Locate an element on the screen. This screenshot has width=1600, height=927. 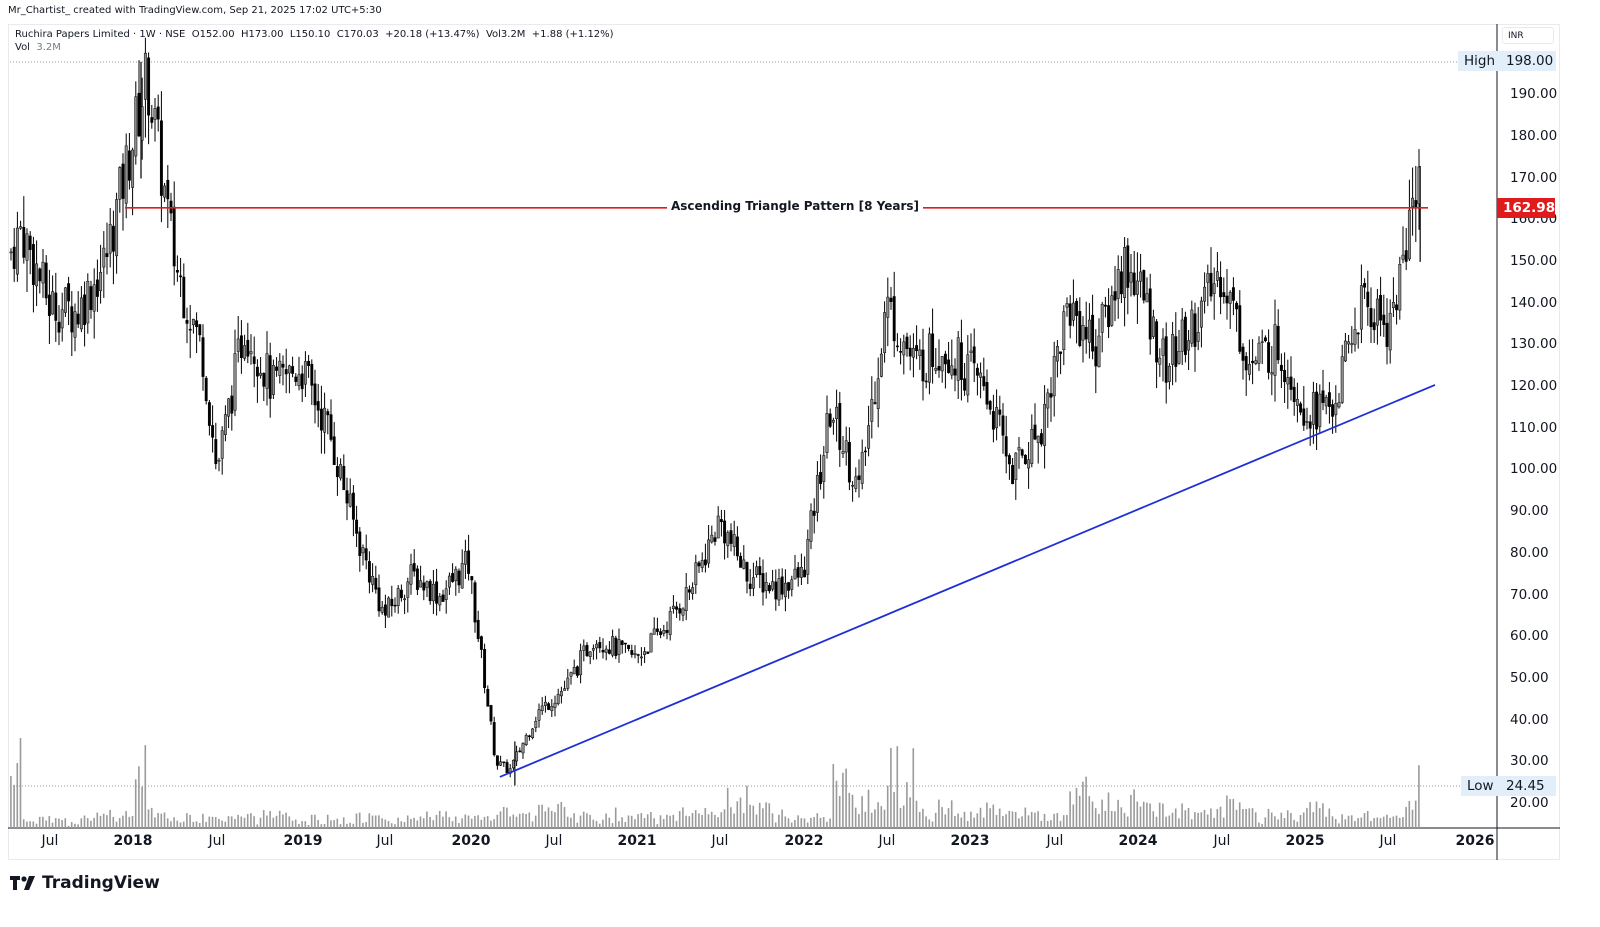
price-tick: 120.00 is located at coordinates (1534, 386).